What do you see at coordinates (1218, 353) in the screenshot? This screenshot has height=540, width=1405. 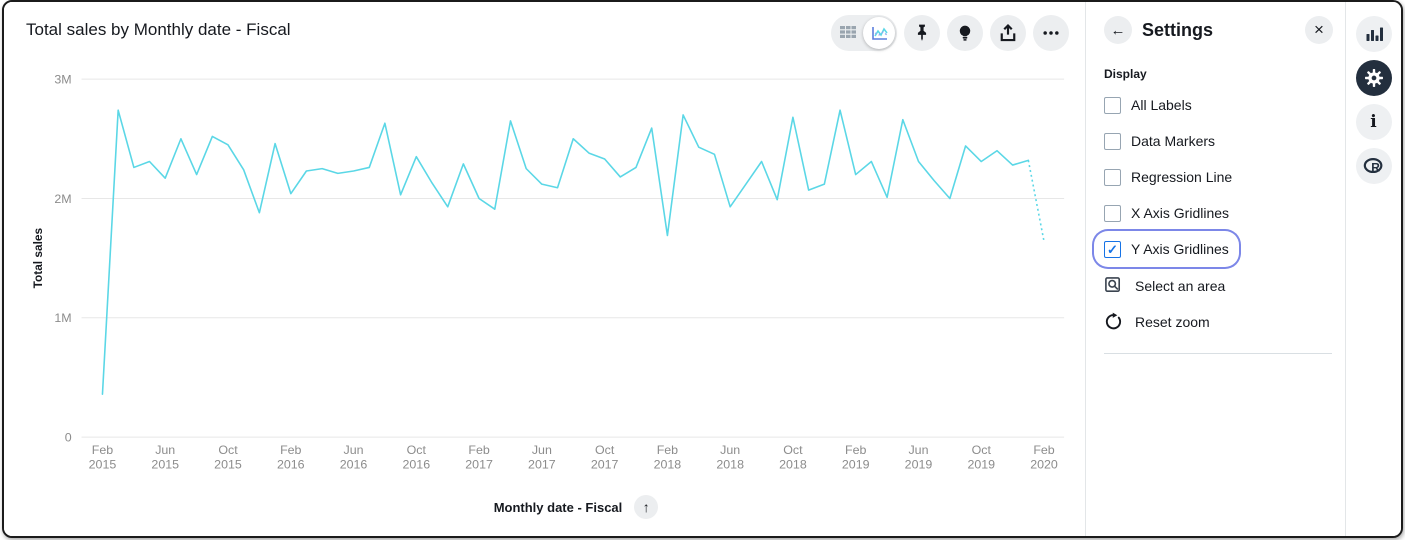 I see `settings-divider` at bounding box center [1218, 353].